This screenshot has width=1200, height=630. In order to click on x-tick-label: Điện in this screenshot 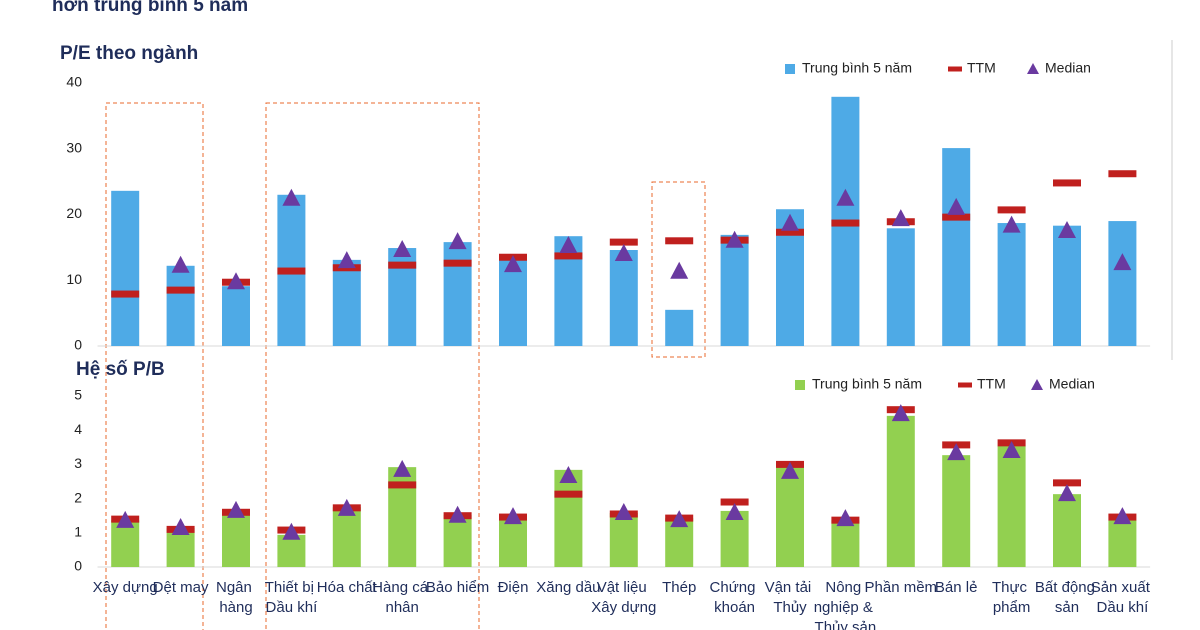, I will do `click(513, 587)`.